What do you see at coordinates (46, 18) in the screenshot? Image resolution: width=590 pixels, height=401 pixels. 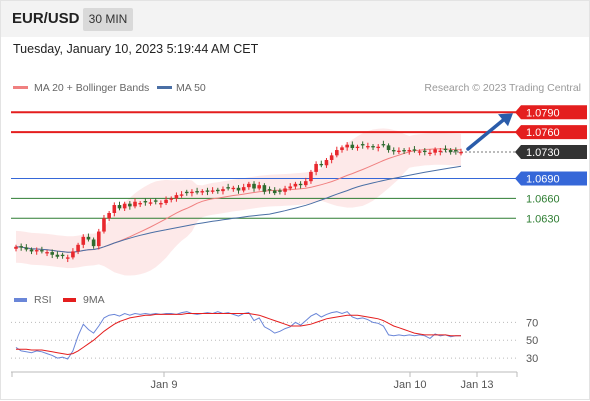 I see `symbol-label: EUR/USD` at bounding box center [46, 18].